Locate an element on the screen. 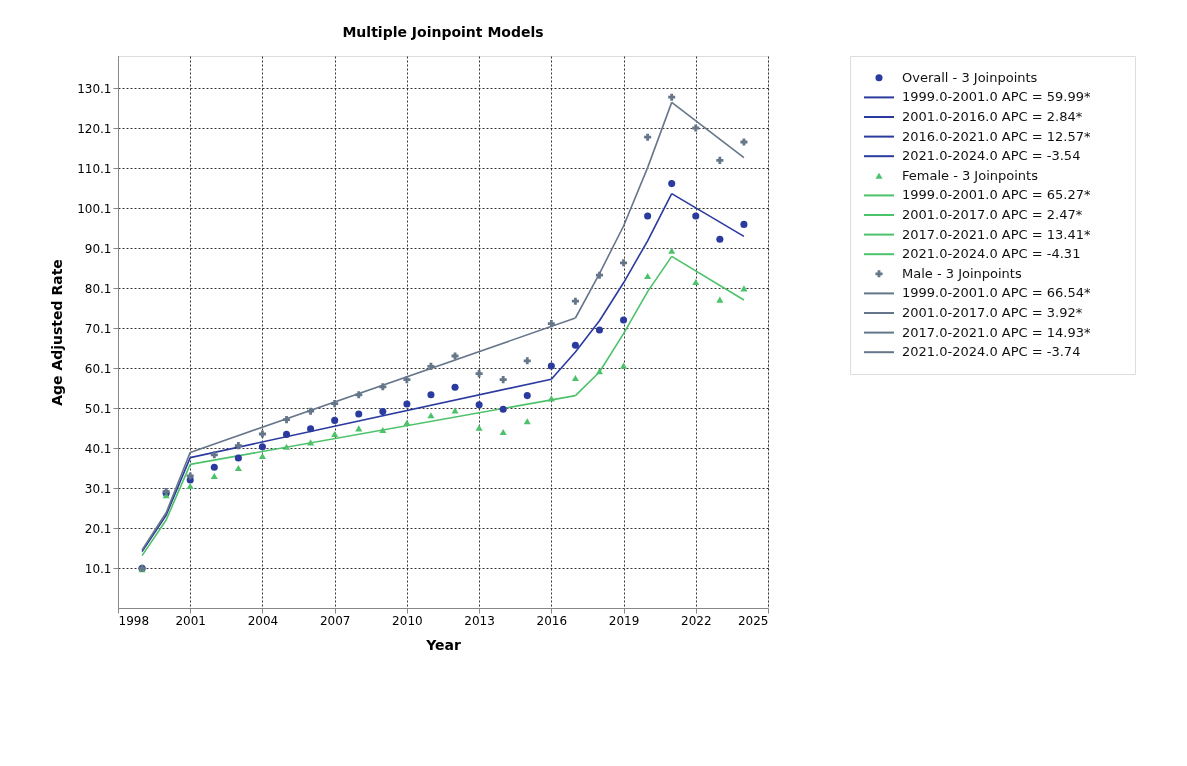 The height and width of the screenshot is (766, 1187). chart-title: Multiple Joinpoint Models is located at coordinates (443, 32).